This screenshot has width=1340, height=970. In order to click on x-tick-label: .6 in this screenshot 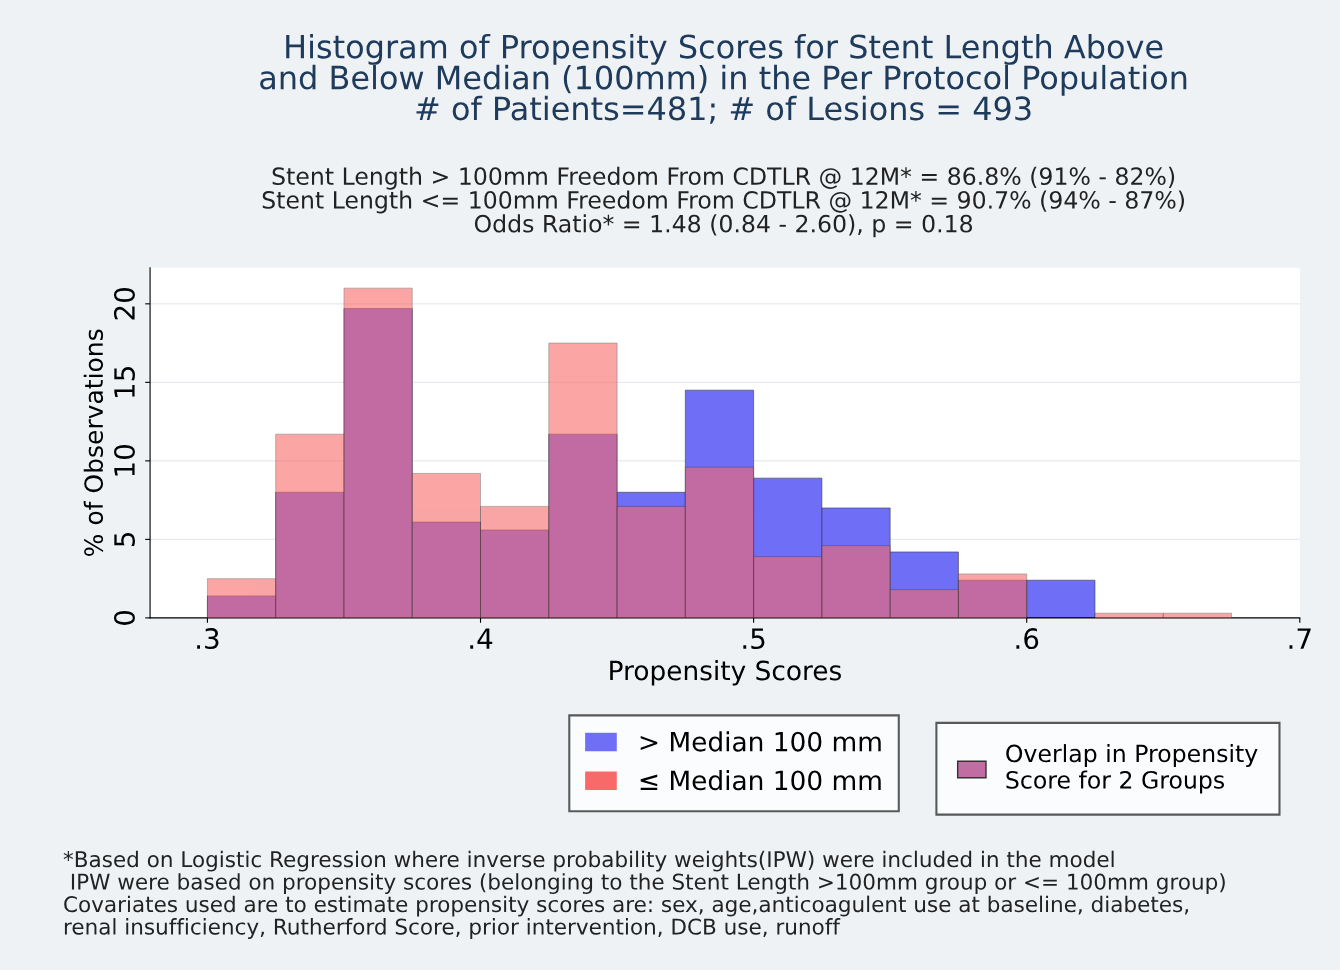, I will do `click(1027, 639)`.